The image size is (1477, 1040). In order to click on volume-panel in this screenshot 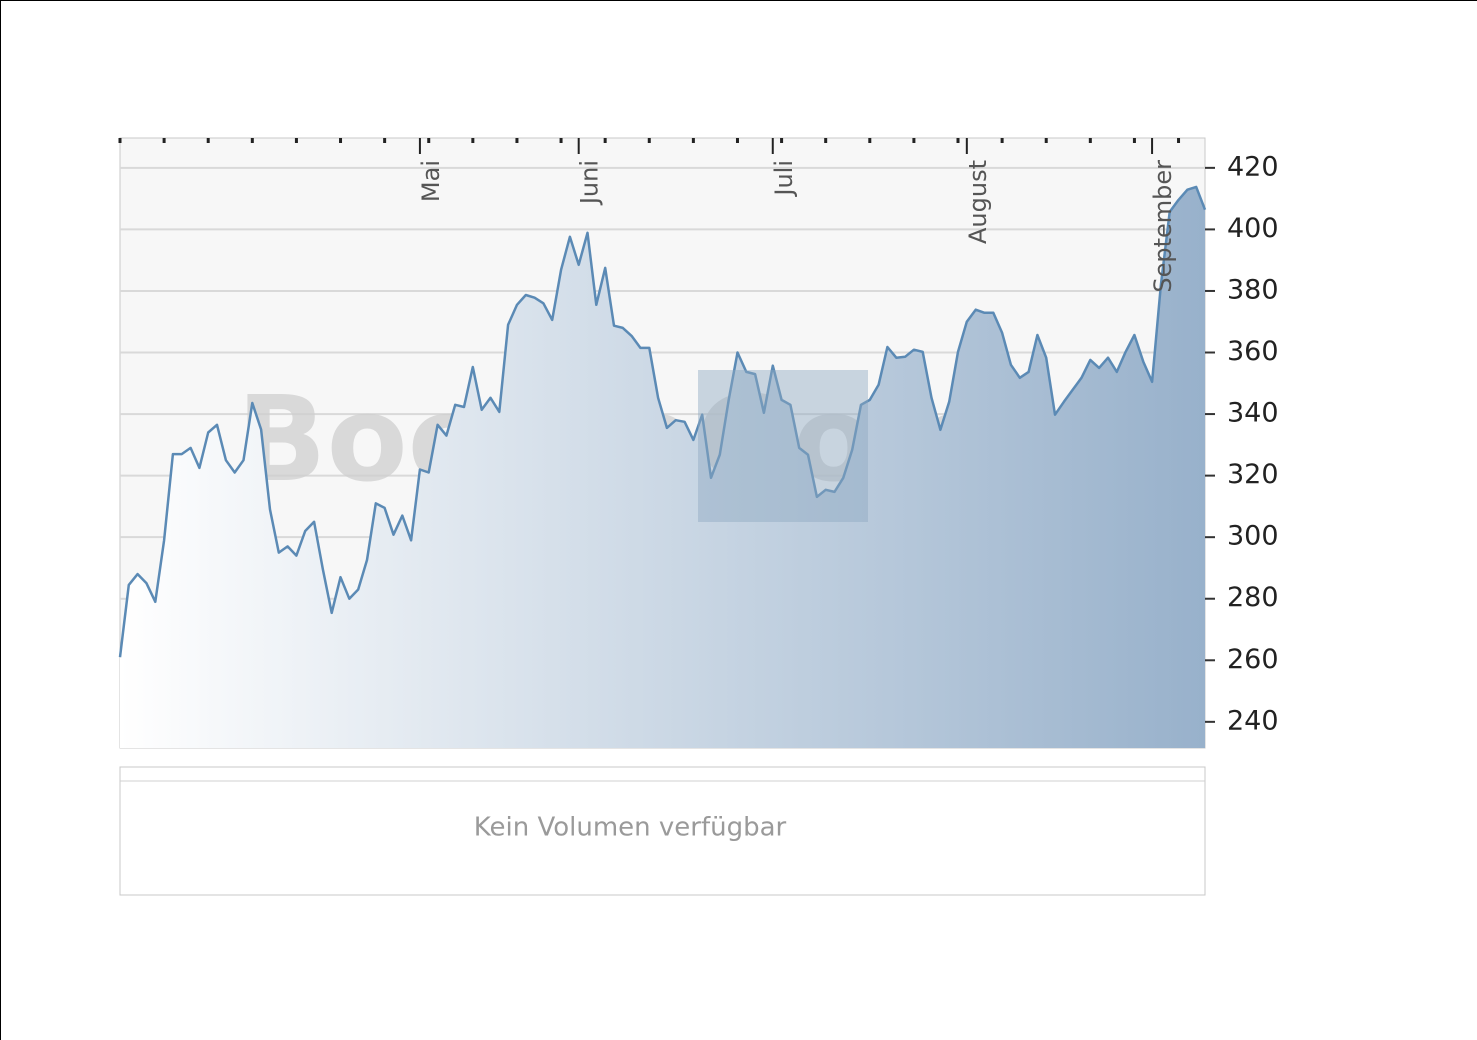, I will do `click(662, 831)`.